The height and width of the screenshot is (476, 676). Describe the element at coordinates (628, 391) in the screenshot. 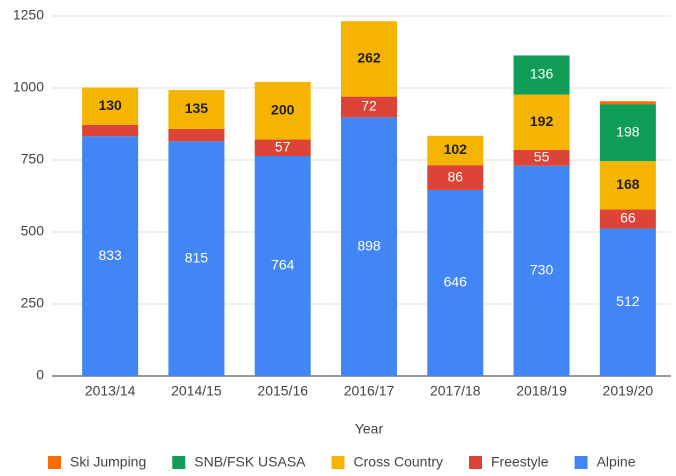

I see `x-tick-label: 2019/20` at that location.